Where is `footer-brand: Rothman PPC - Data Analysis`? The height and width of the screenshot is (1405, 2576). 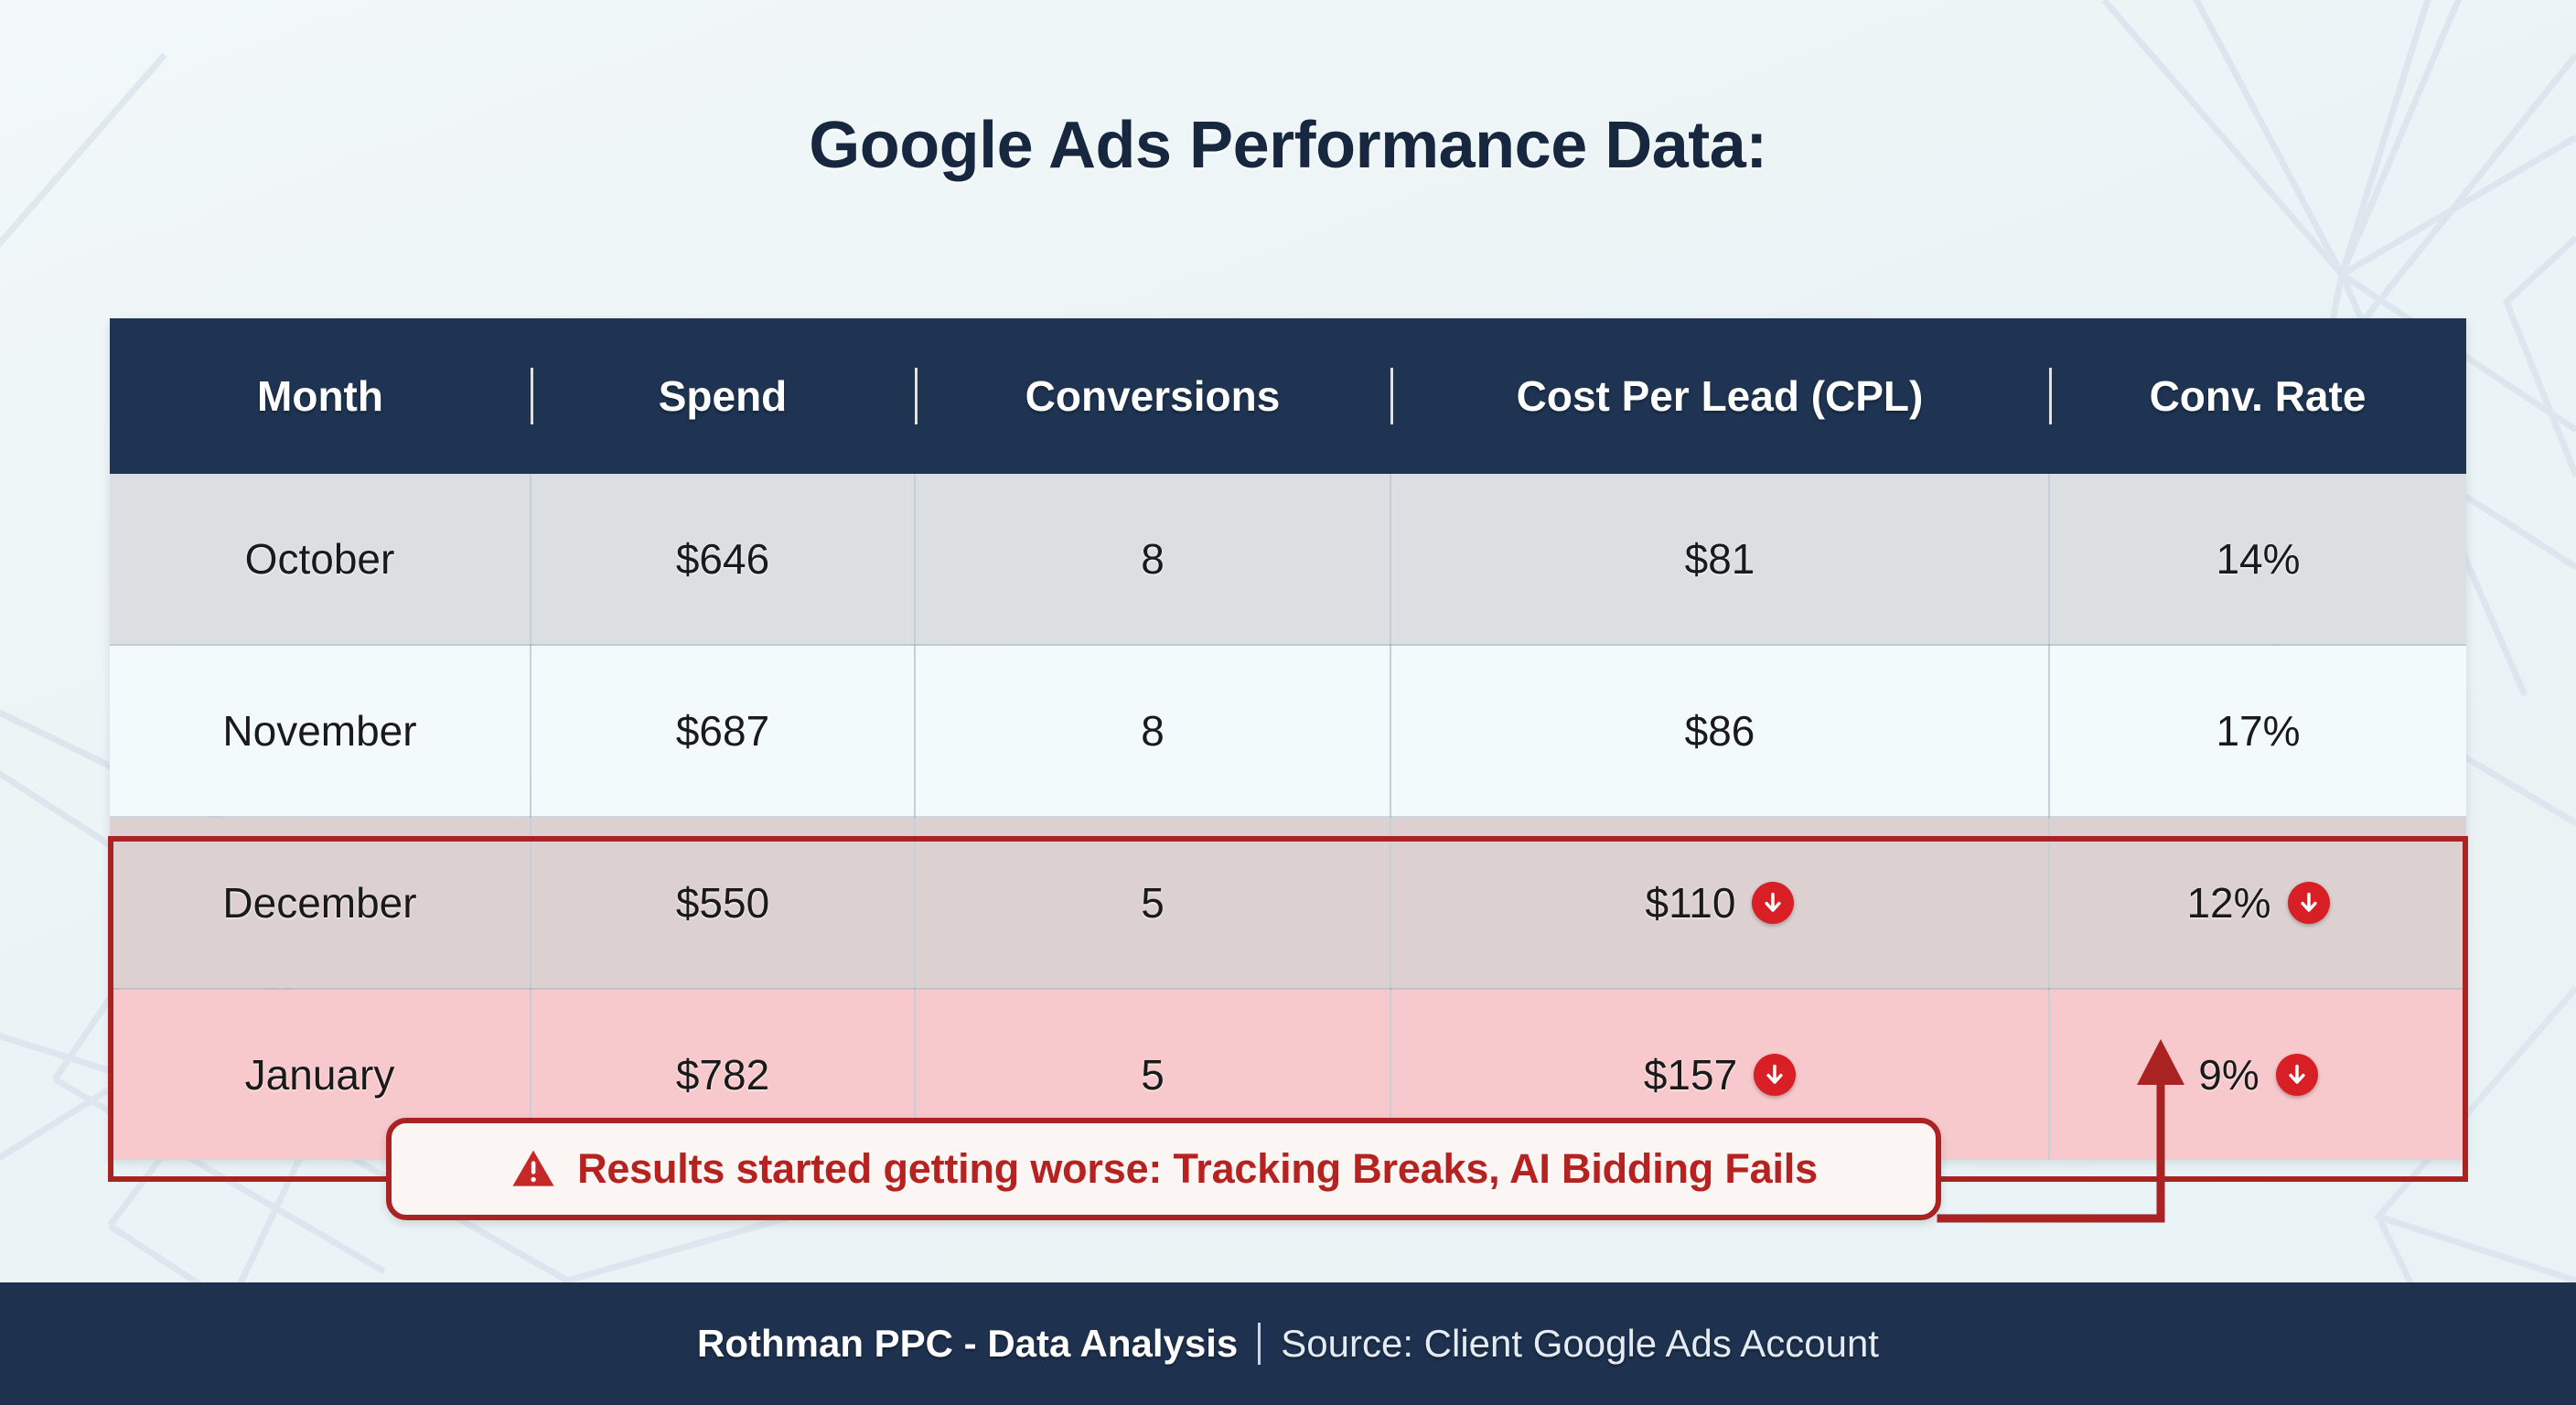
footer-brand: Rothman PPC - Data Analysis is located at coordinates (968, 1343).